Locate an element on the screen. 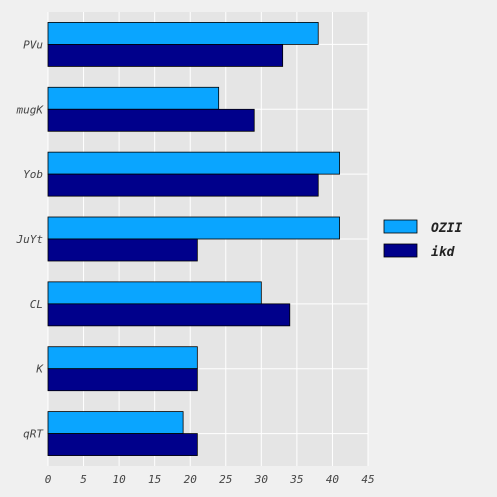 This screenshot has width=497, height=497. bar-OZII-PVu is located at coordinates (183, 33).